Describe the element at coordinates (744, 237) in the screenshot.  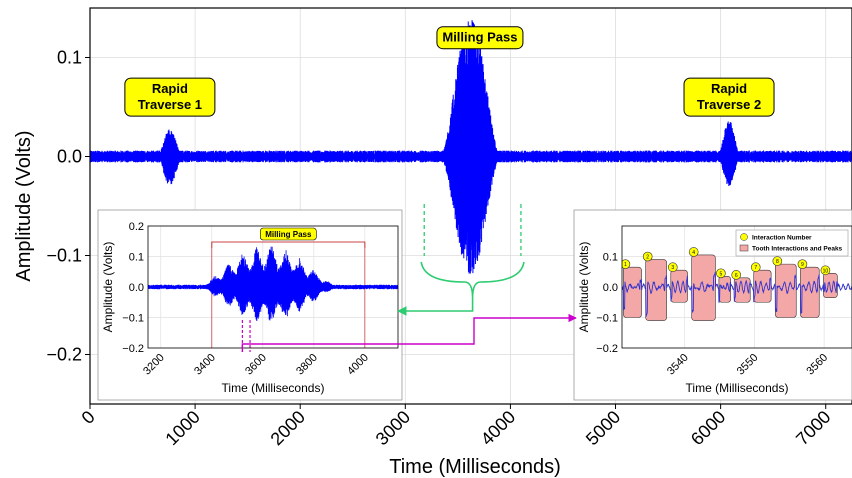
I see `legend-marker-circle` at that location.